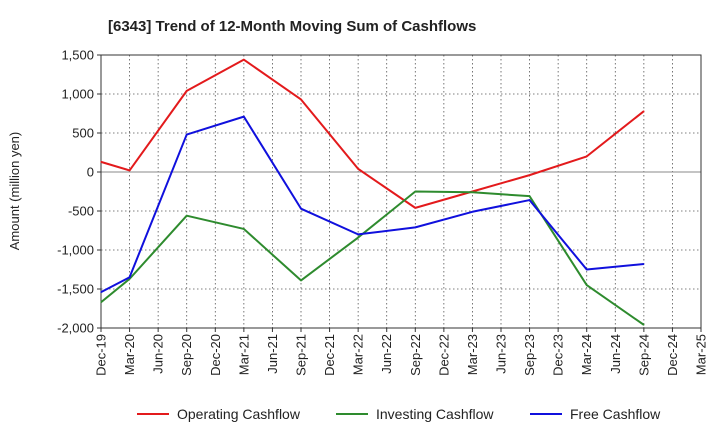  What do you see at coordinates (358, 354) in the screenshot?
I see `x-tick-label: Mar-22` at bounding box center [358, 354].